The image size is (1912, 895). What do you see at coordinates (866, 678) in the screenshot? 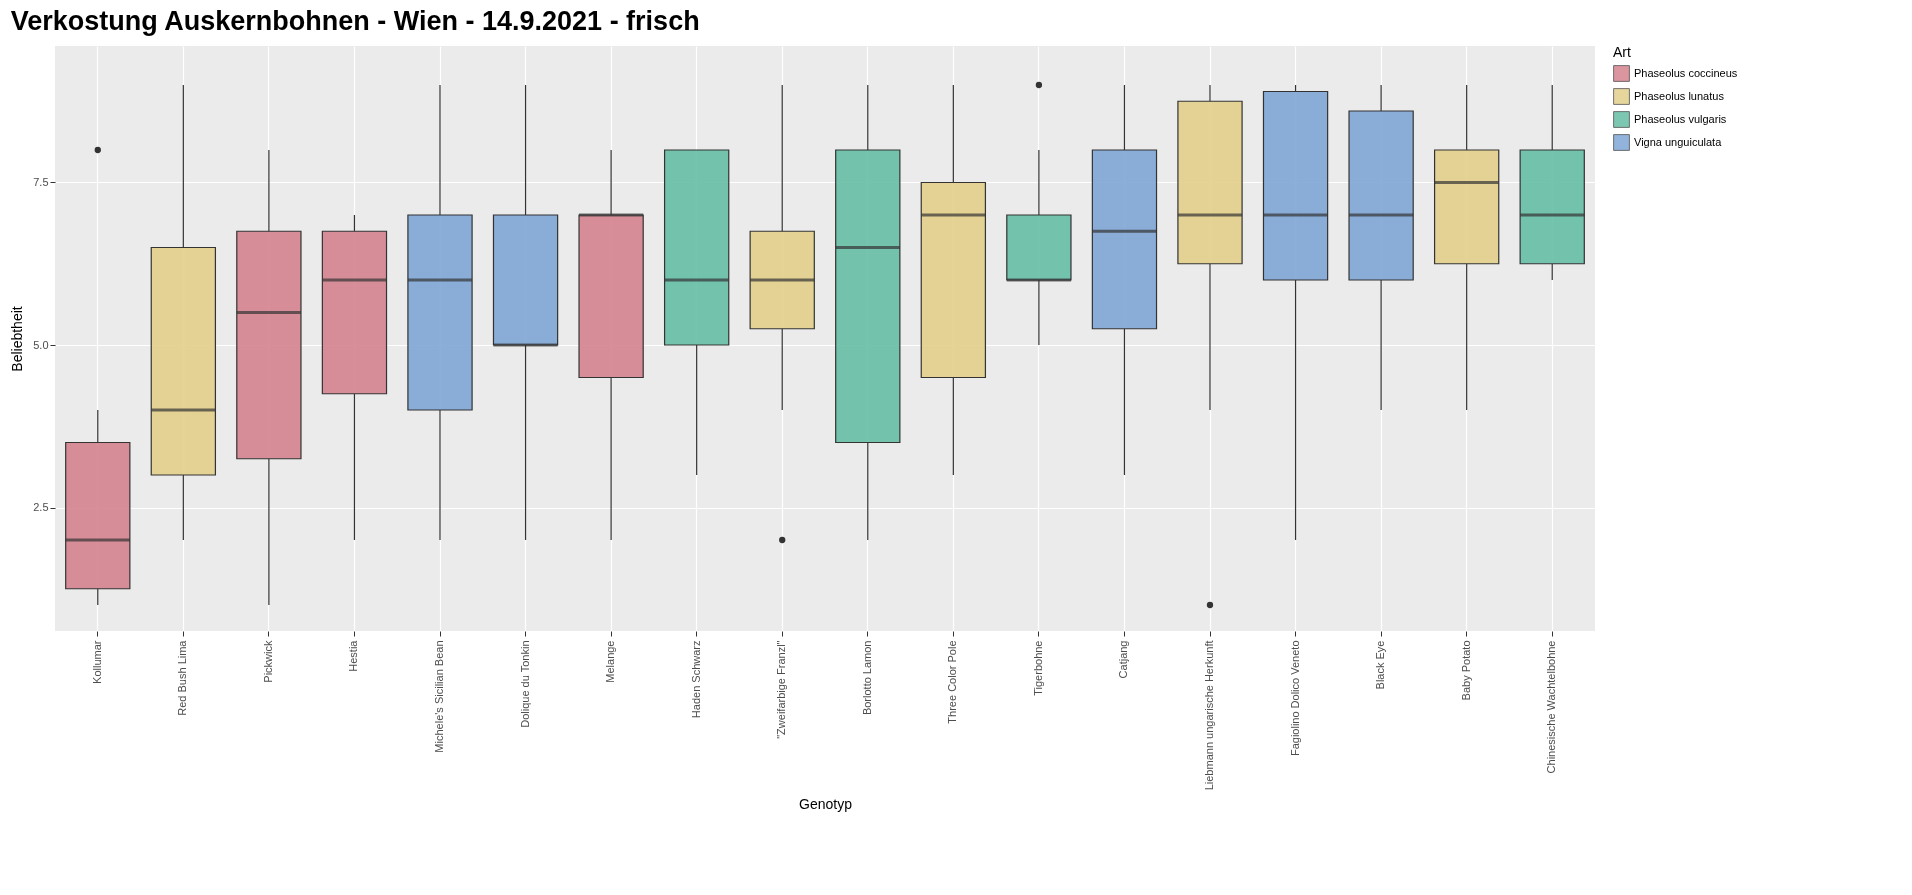
I see `x-tick-label: Borlotto Lamon` at bounding box center [866, 678].